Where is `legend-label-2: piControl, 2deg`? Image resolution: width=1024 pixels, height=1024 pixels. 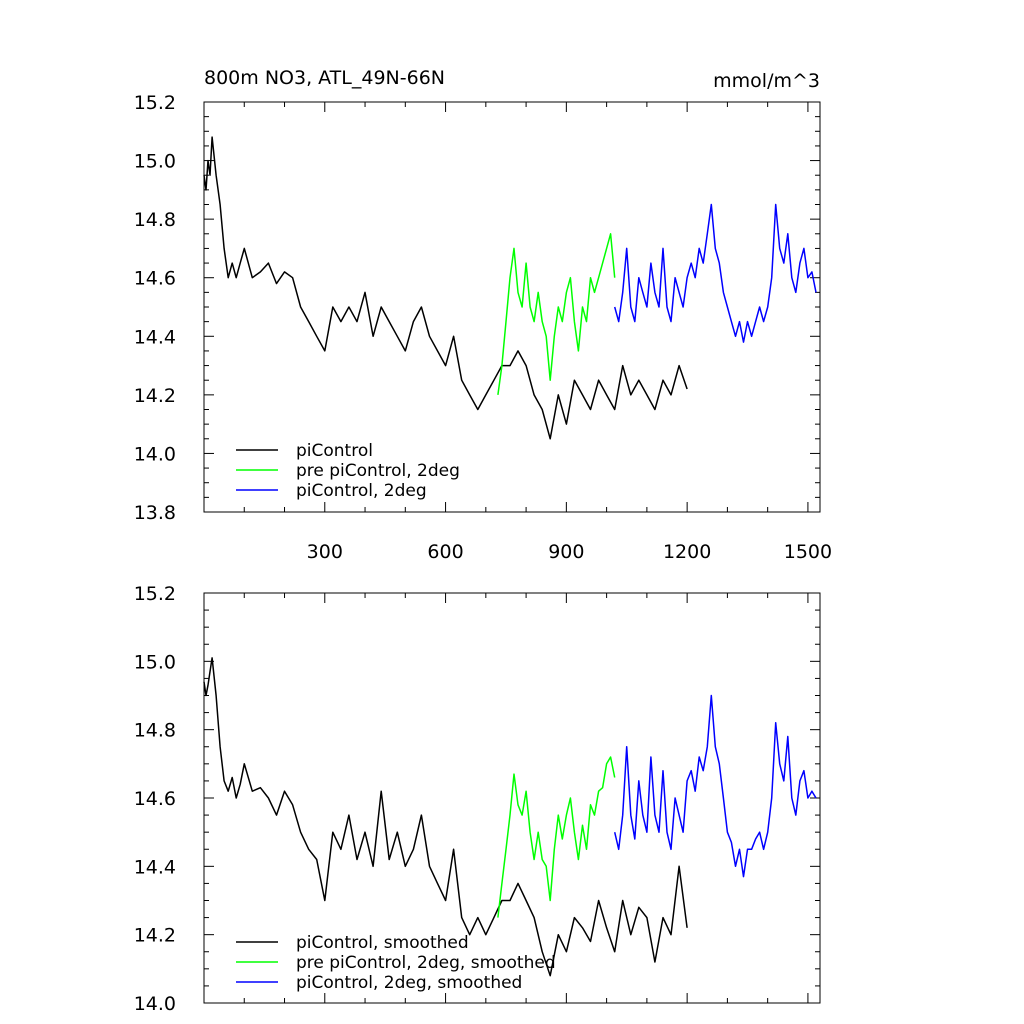
legend-label-2: piControl, 2deg is located at coordinates (361, 491).